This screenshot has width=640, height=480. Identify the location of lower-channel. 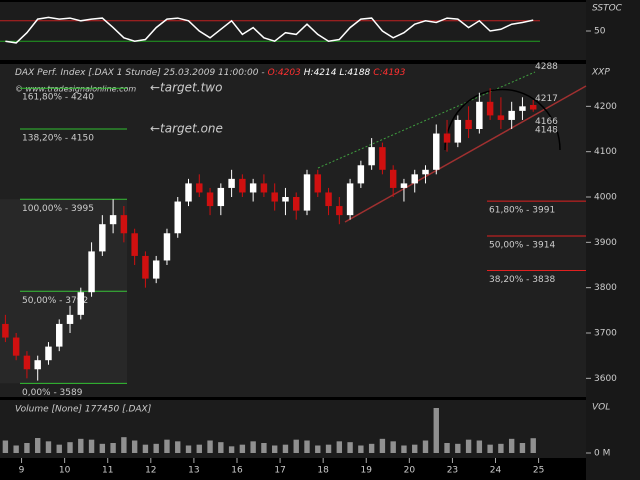
(465, 154).